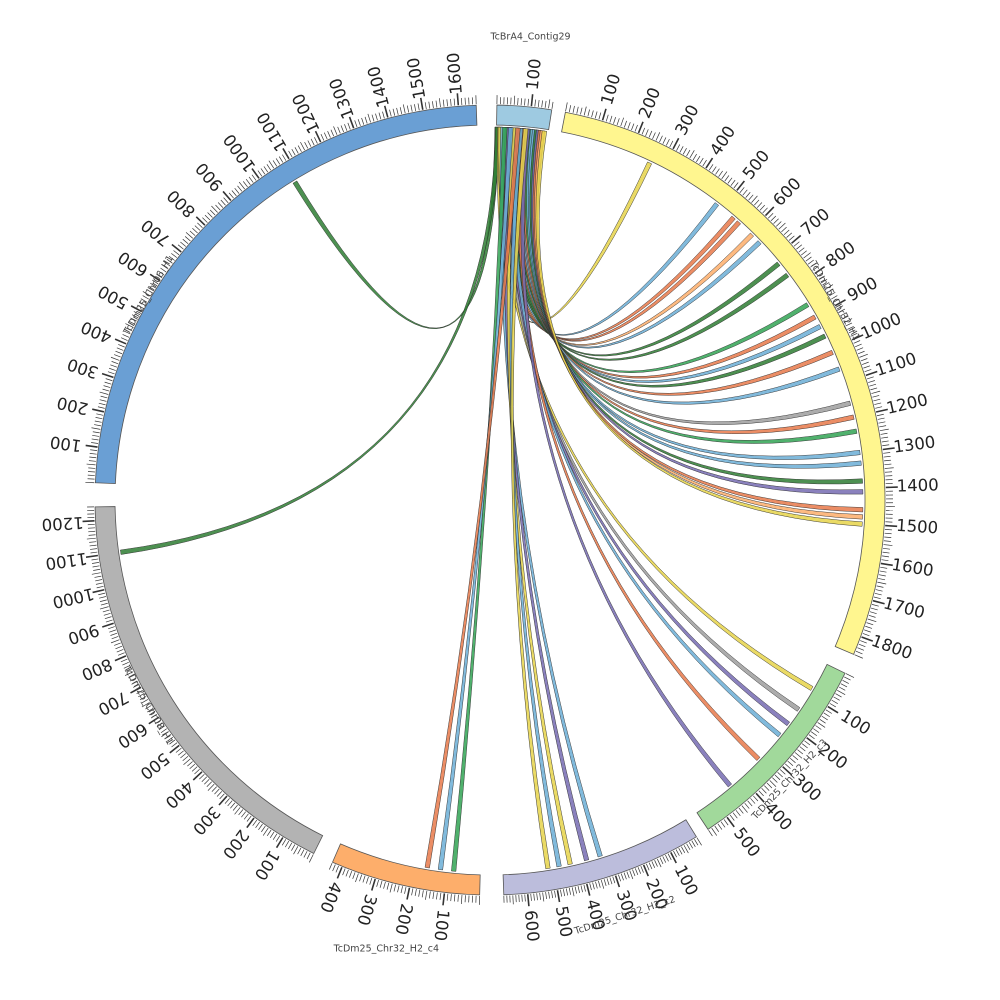  What do you see at coordinates (747, 842) in the screenshot?
I see `tick-label: 500` at bounding box center [747, 842].